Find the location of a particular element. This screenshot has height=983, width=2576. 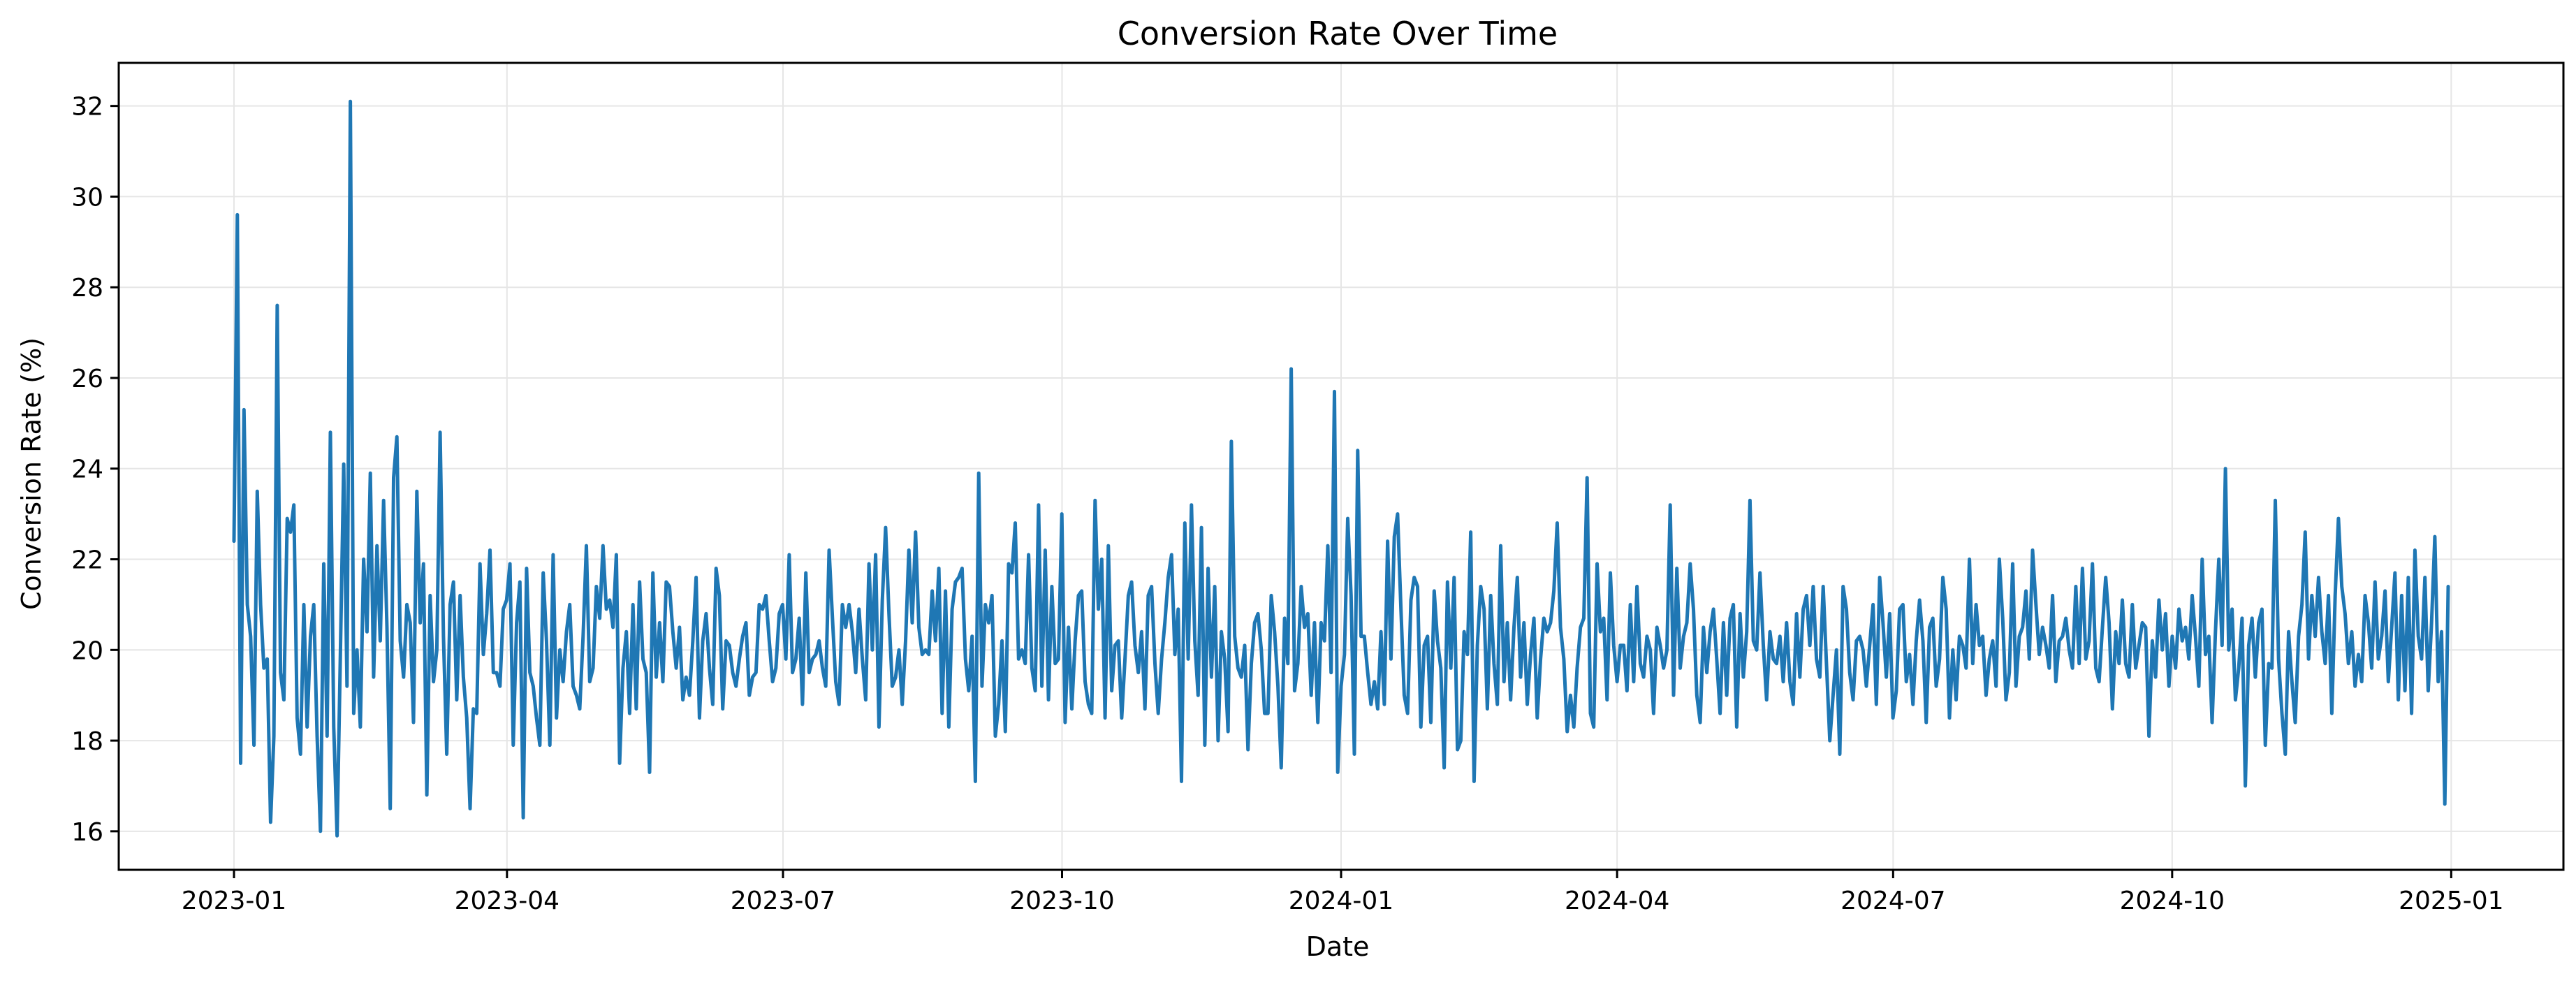

x-tick-label: 2024-10 is located at coordinates (2172, 901).